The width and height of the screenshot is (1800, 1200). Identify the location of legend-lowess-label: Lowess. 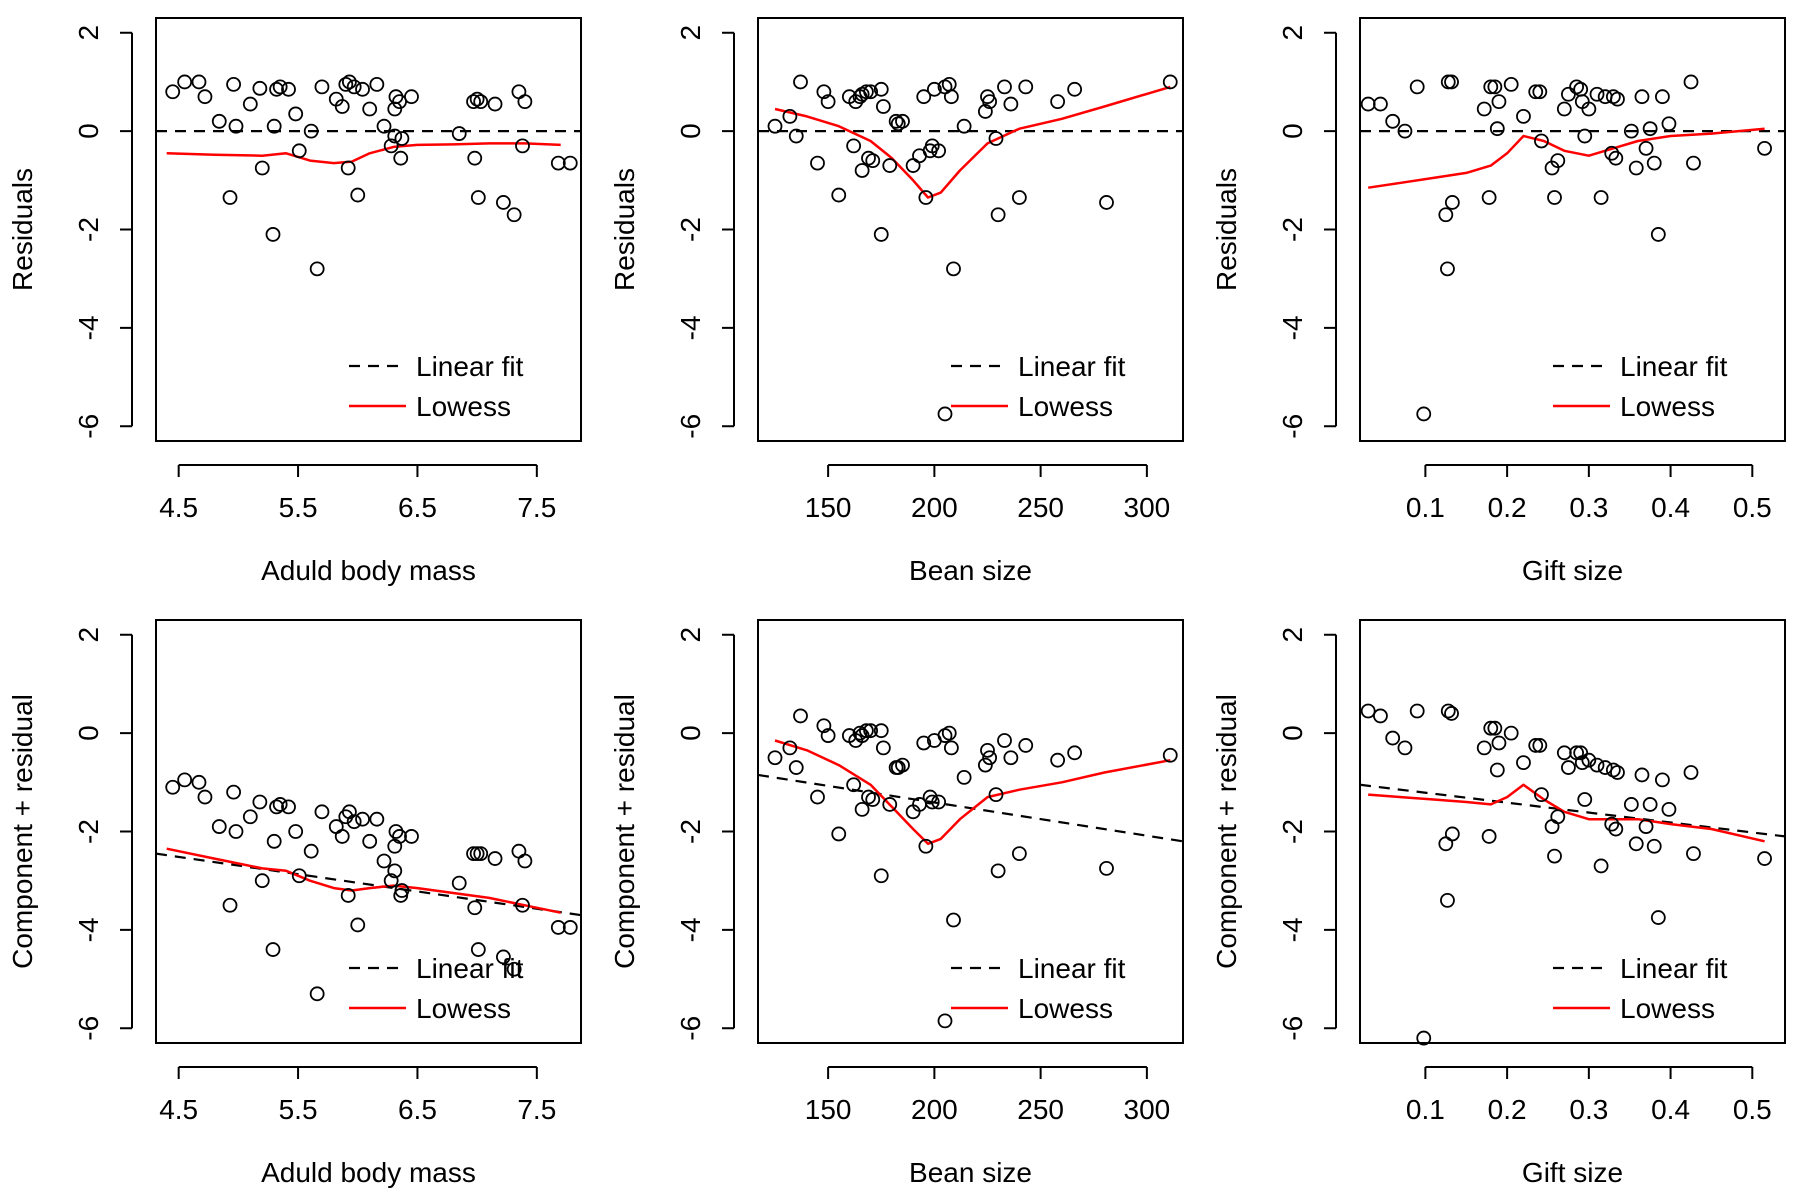
(1065, 1008).